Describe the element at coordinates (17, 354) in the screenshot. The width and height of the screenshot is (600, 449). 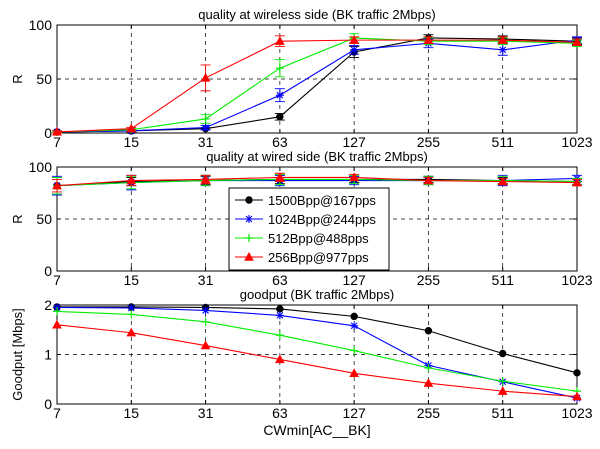
I see `y-axis-label: Goodput [Mbps]` at that location.